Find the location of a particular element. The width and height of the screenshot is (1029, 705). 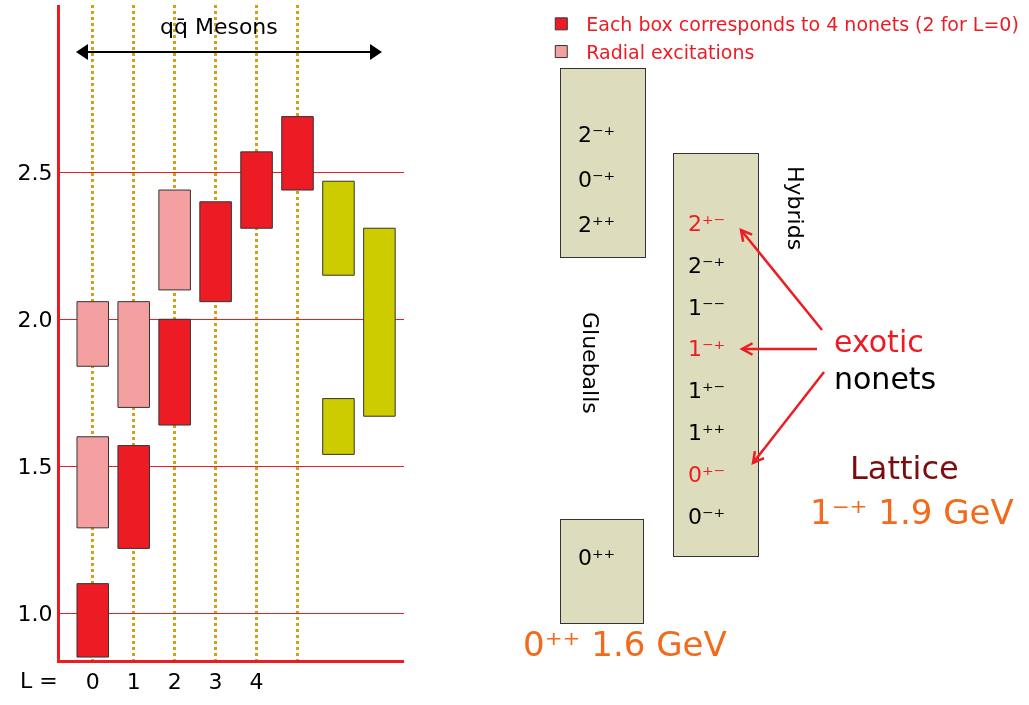

y-tick-label: 2.0 is located at coordinates (35, 319).